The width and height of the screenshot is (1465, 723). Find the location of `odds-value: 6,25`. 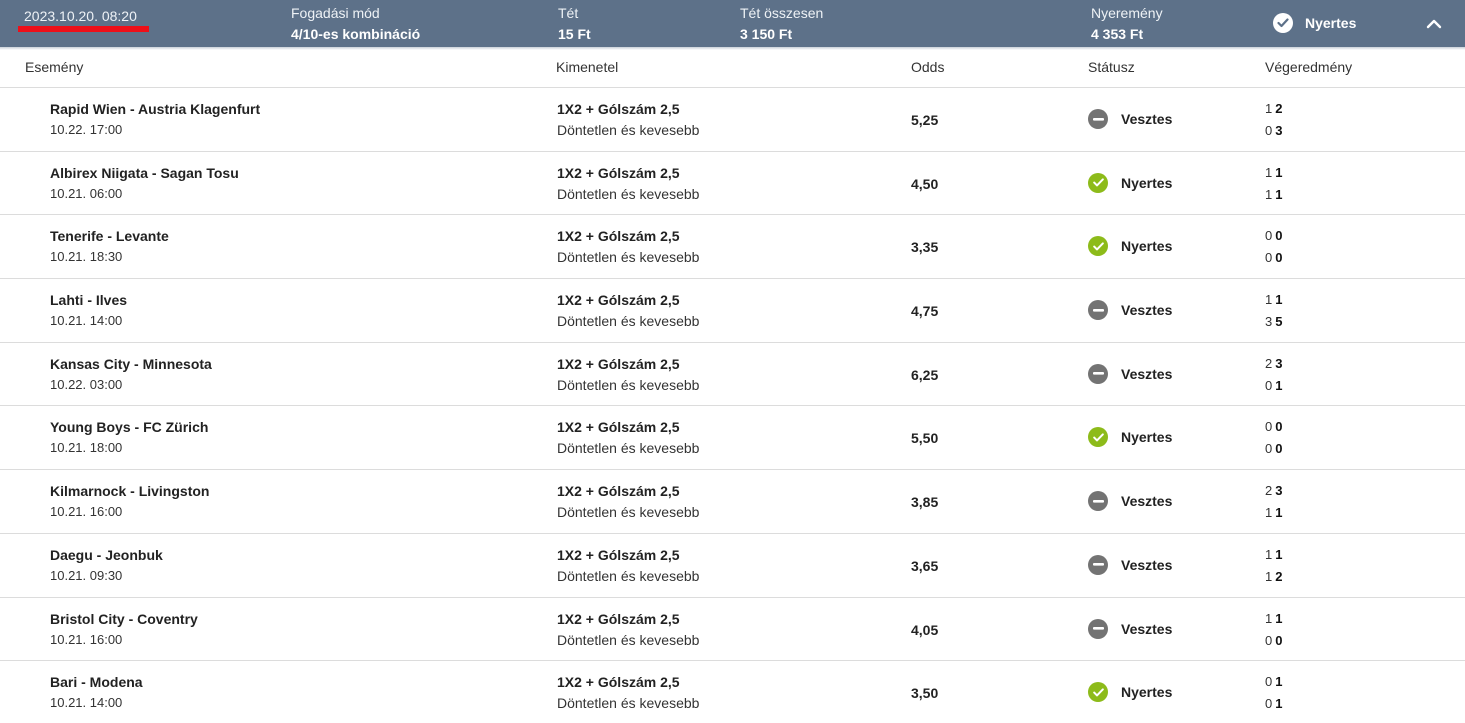

odds-value: 6,25 is located at coordinates (925, 374).